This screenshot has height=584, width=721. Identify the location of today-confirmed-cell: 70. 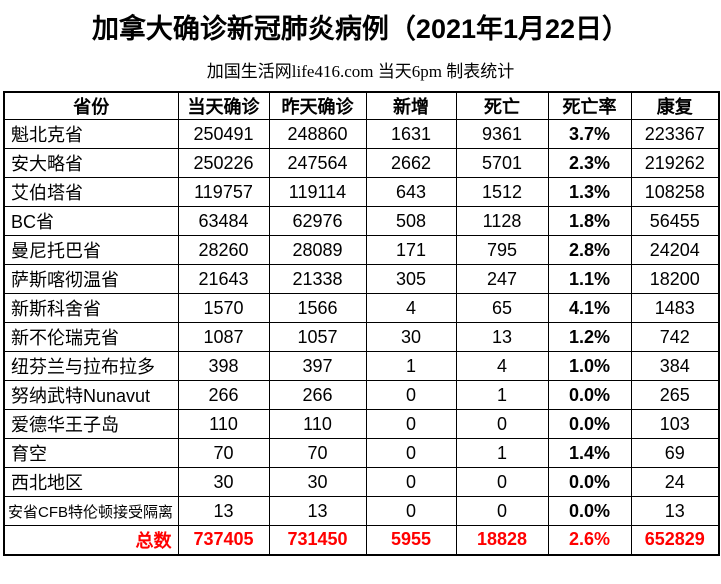
(223, 453).